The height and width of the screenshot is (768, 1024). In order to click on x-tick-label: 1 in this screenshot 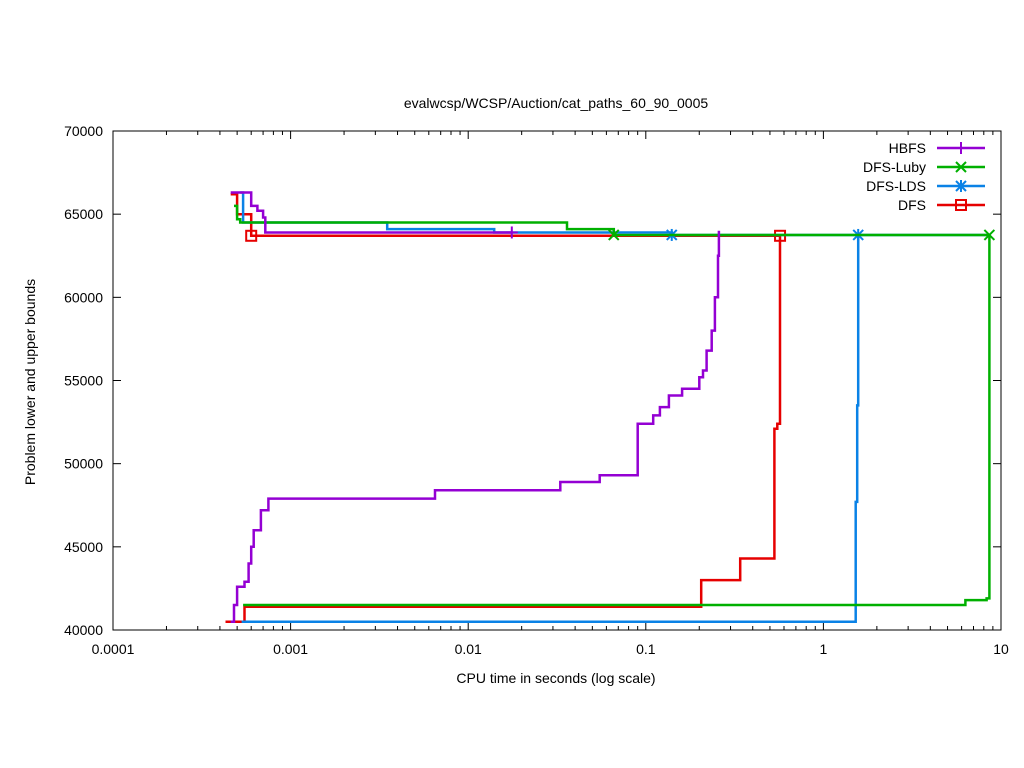, I will do `click(824, 649)`.